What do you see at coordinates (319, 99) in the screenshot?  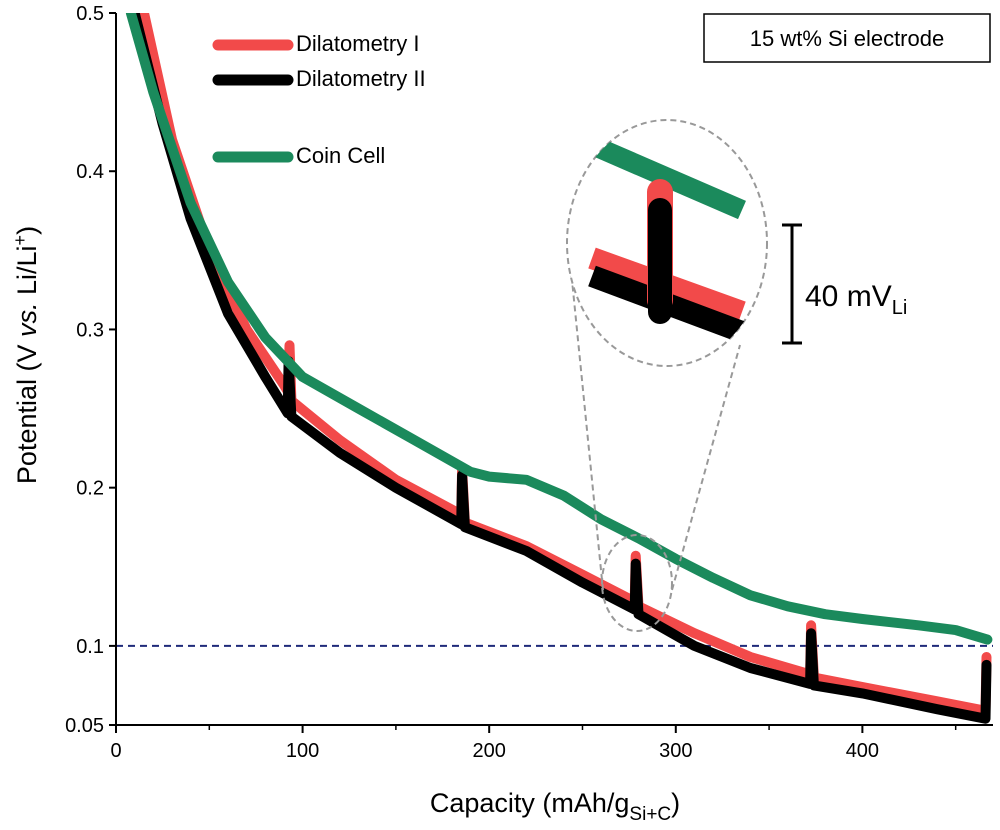 I see `legend: Dilatometry I Dilatometry II Coin Cell` at bounding box center [319, 99].